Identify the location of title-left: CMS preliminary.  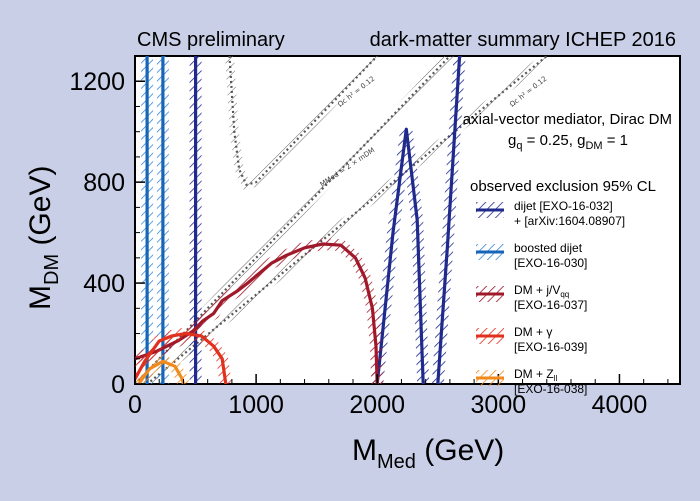
(211, 40).